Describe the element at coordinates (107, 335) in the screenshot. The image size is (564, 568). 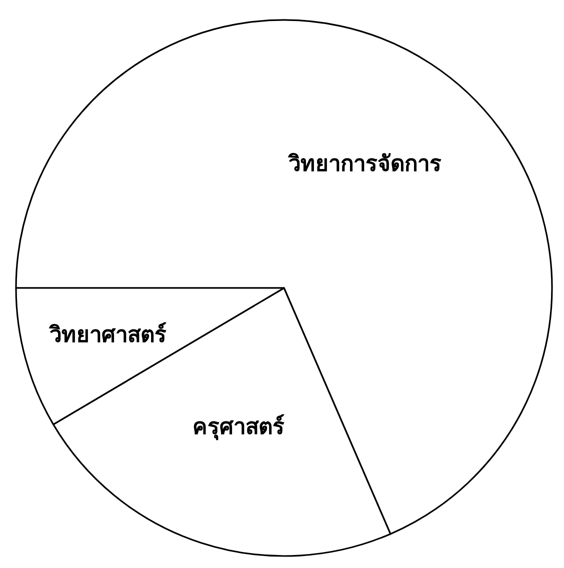
I see `slice-label: วิทยาศาสตร์` at that location.